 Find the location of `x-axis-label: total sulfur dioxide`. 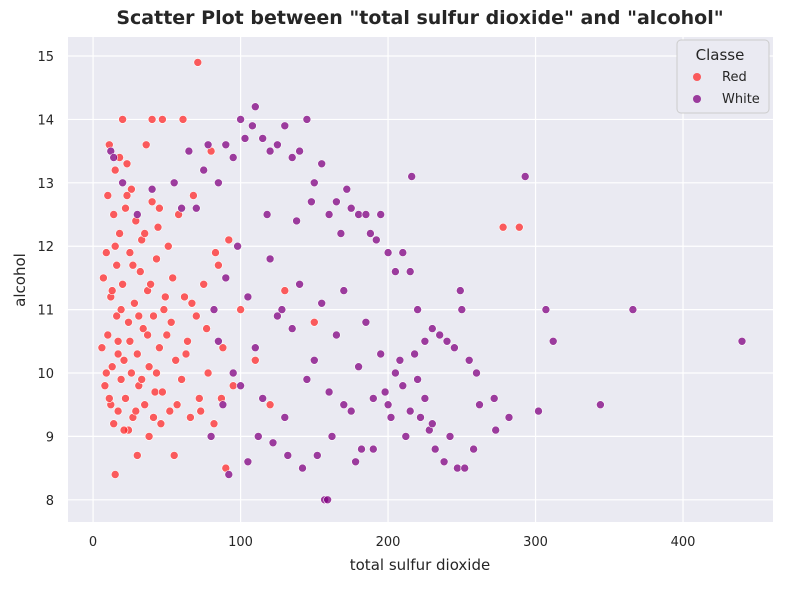

x-axis-label: total sulfur dioxide is located at coordinates (420, 565).